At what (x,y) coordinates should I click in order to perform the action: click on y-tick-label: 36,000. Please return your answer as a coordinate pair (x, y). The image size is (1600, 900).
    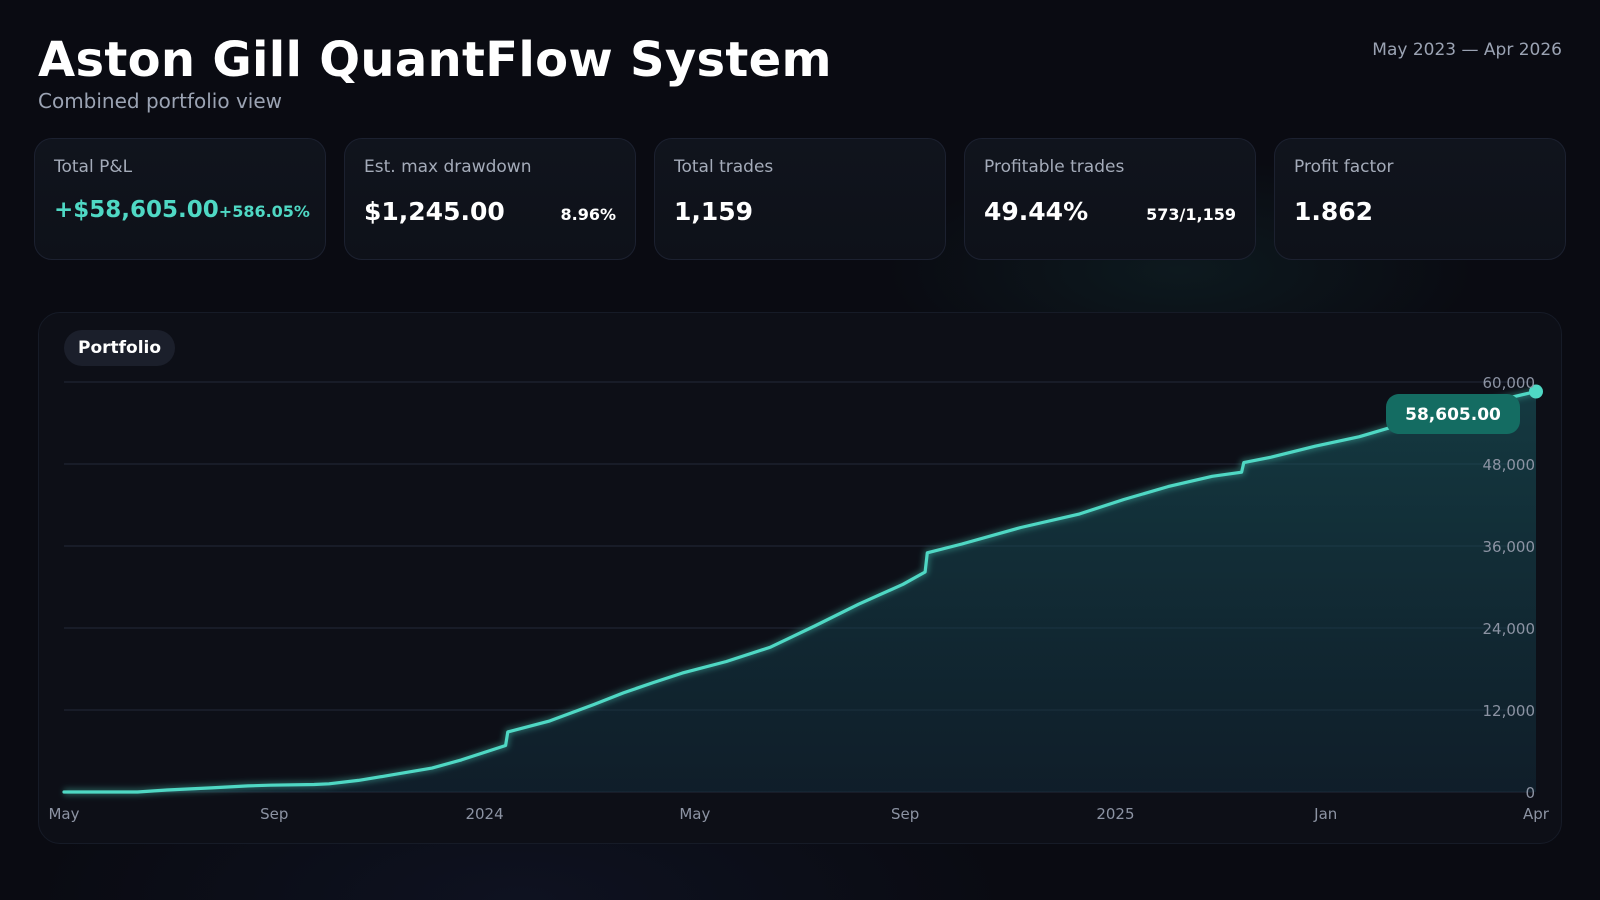
    Looking at the image, I should click on (1509, 547).